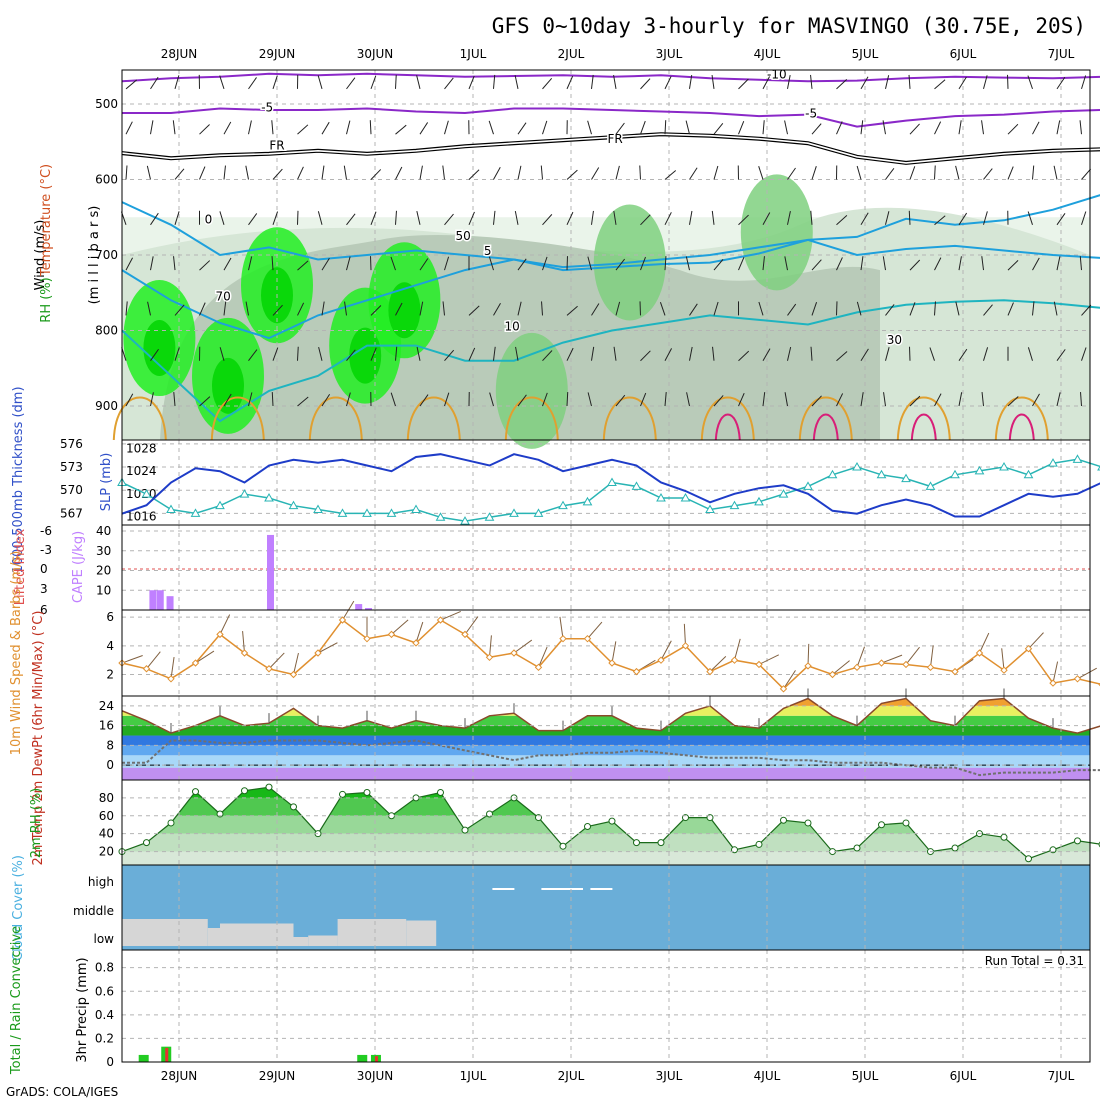 This screenshot has width=1100, height=1100. What do you see at coordinates (606, 806) in the screenshot?
I see `rh-band` at bounding box center [606, 806].